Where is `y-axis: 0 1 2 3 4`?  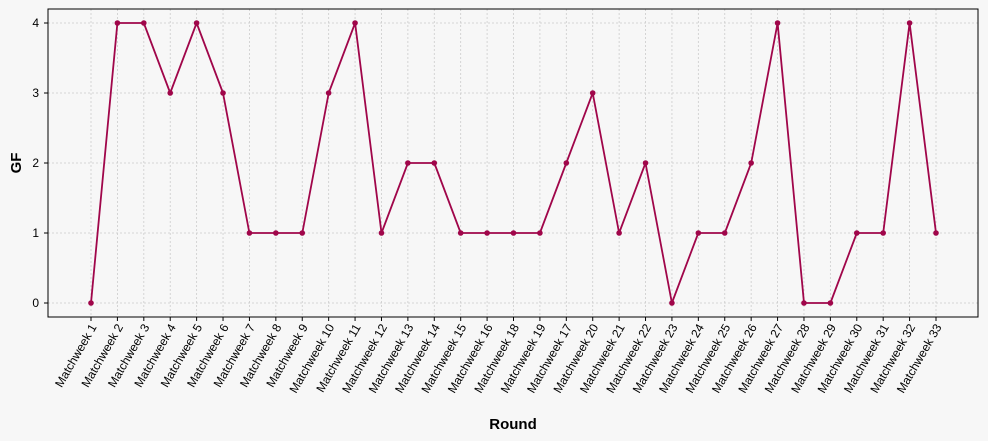 y-axis: 0 1 2 3 4 is located at coordinates (40, 163).